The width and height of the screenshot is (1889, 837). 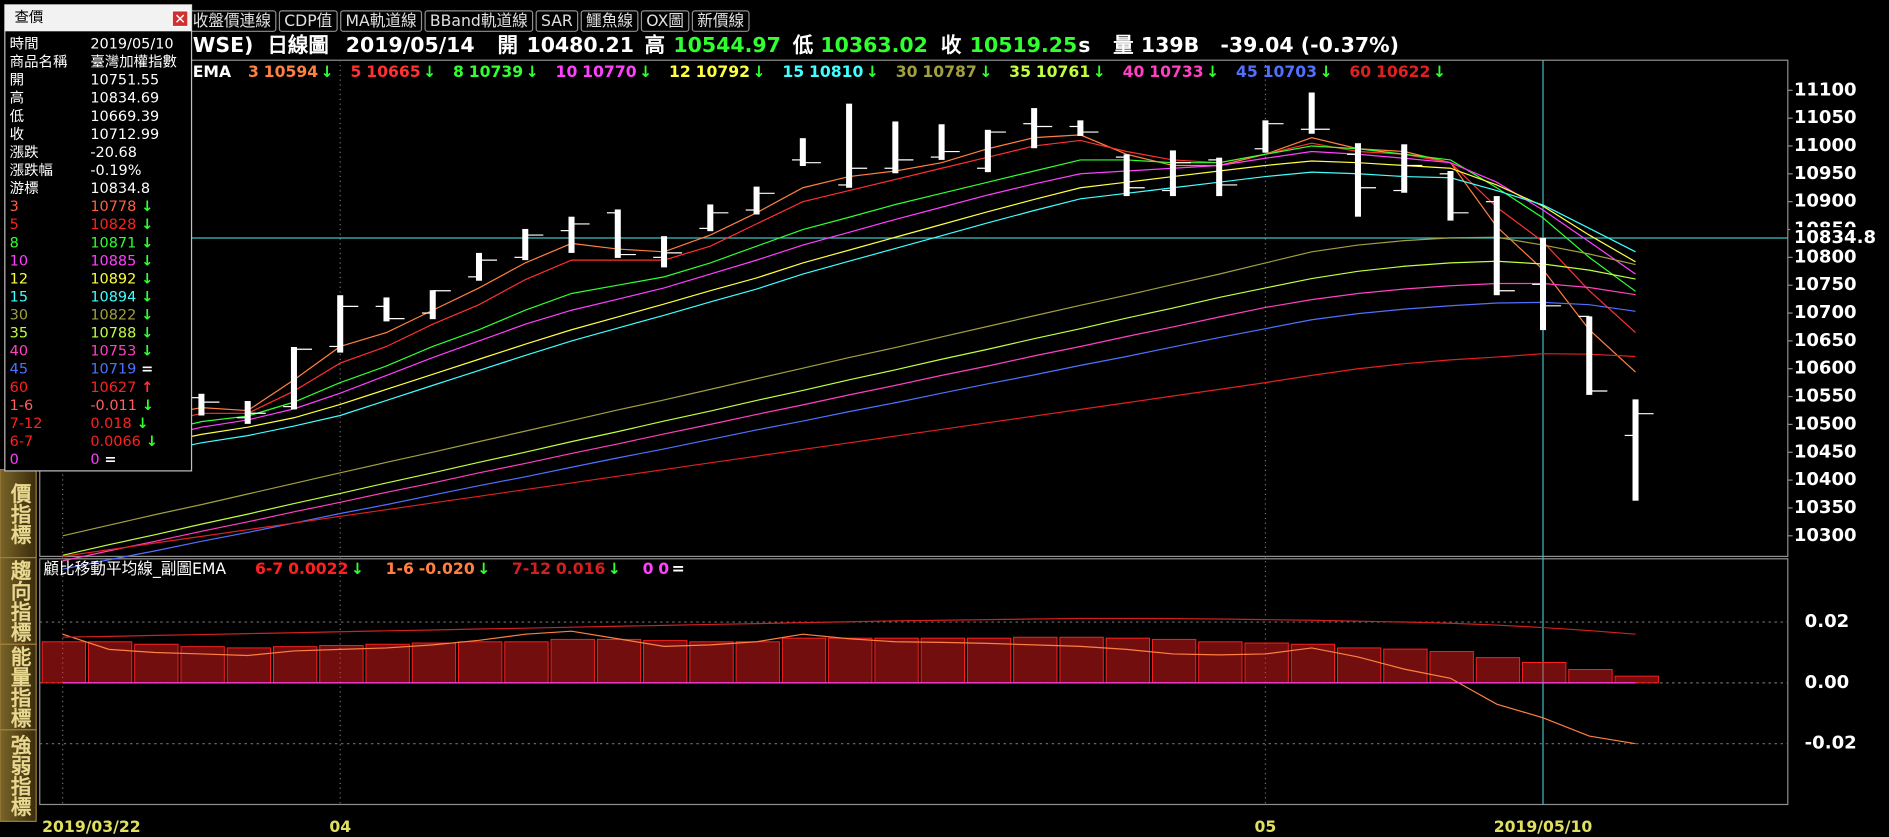 I want to click on y-tick-label: 0.00, so click(x=1827, y=682).